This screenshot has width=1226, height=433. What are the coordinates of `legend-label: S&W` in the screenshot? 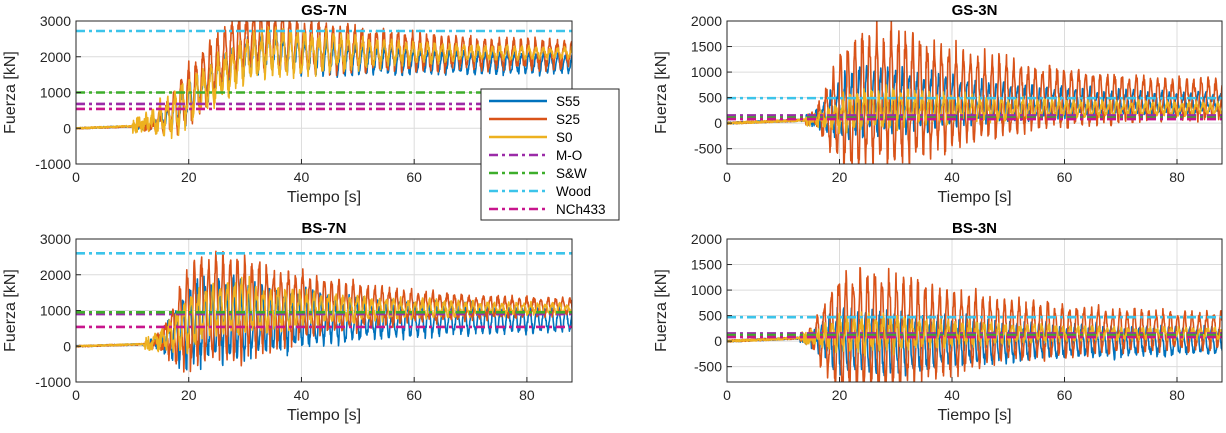 It's located at (571, 173).